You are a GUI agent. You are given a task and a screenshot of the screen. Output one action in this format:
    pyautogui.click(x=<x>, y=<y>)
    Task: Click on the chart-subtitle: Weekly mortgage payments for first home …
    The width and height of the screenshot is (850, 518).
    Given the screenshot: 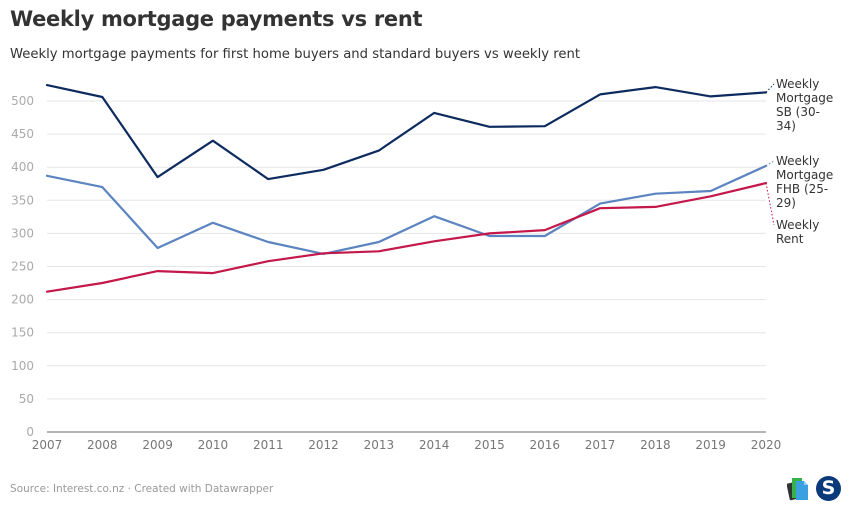 What is the action you would take?
    pyautogui.click(x=295, y=54)
    